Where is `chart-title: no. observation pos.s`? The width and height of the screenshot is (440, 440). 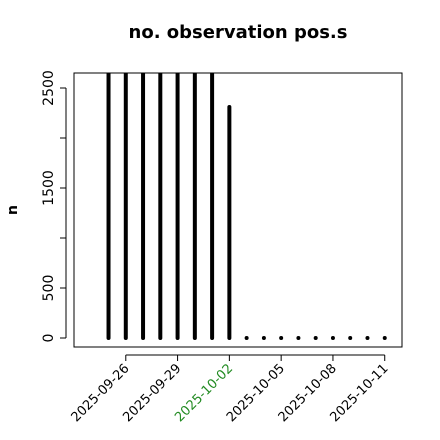 chart-title: no. observation pos.s is located at coordinates (238, 32).